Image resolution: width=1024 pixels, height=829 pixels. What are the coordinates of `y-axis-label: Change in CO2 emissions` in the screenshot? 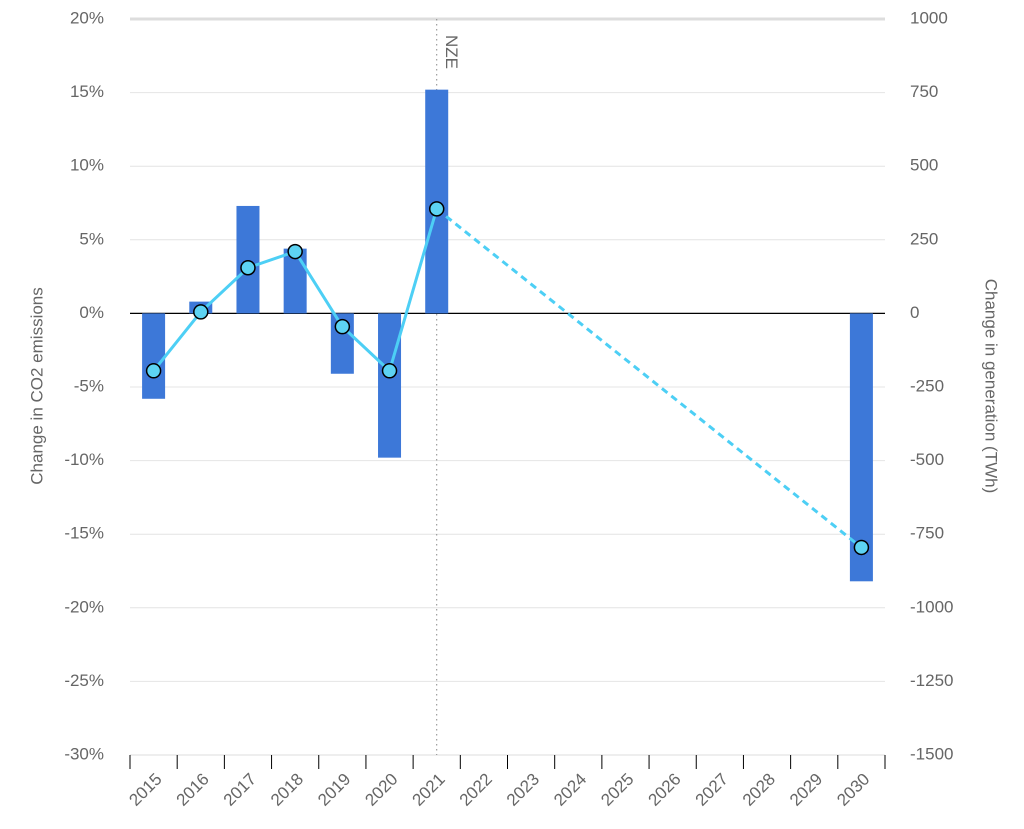 It's located at (36, 385).